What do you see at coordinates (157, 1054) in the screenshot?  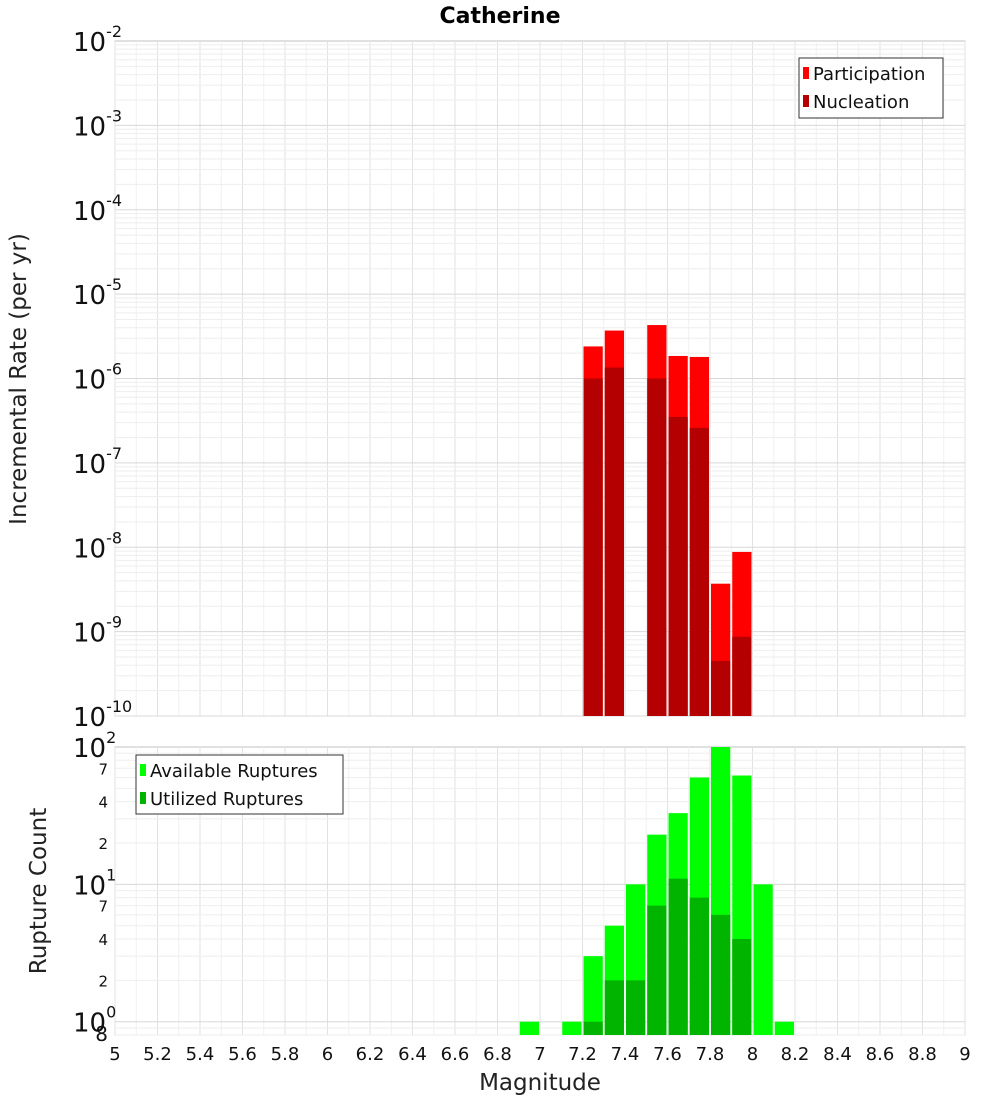 I see `x-tick-label: 5.2` at bounding box center [157, 1054].